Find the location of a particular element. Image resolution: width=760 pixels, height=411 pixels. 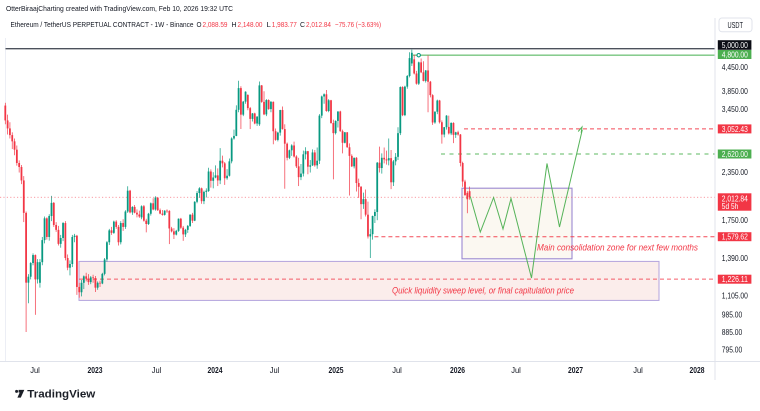

svg-text: 2023 is located at coordinates (95, 370).